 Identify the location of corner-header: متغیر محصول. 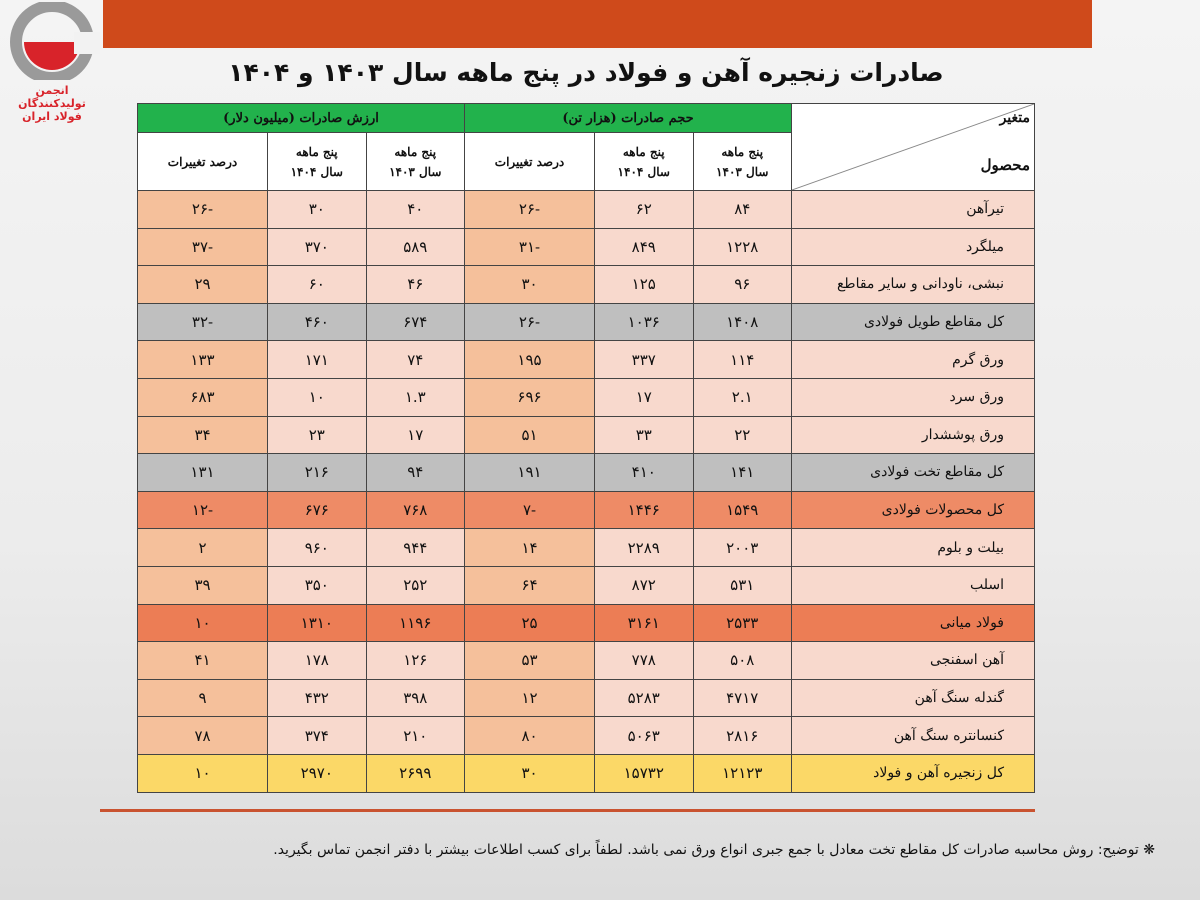
(913, 147).